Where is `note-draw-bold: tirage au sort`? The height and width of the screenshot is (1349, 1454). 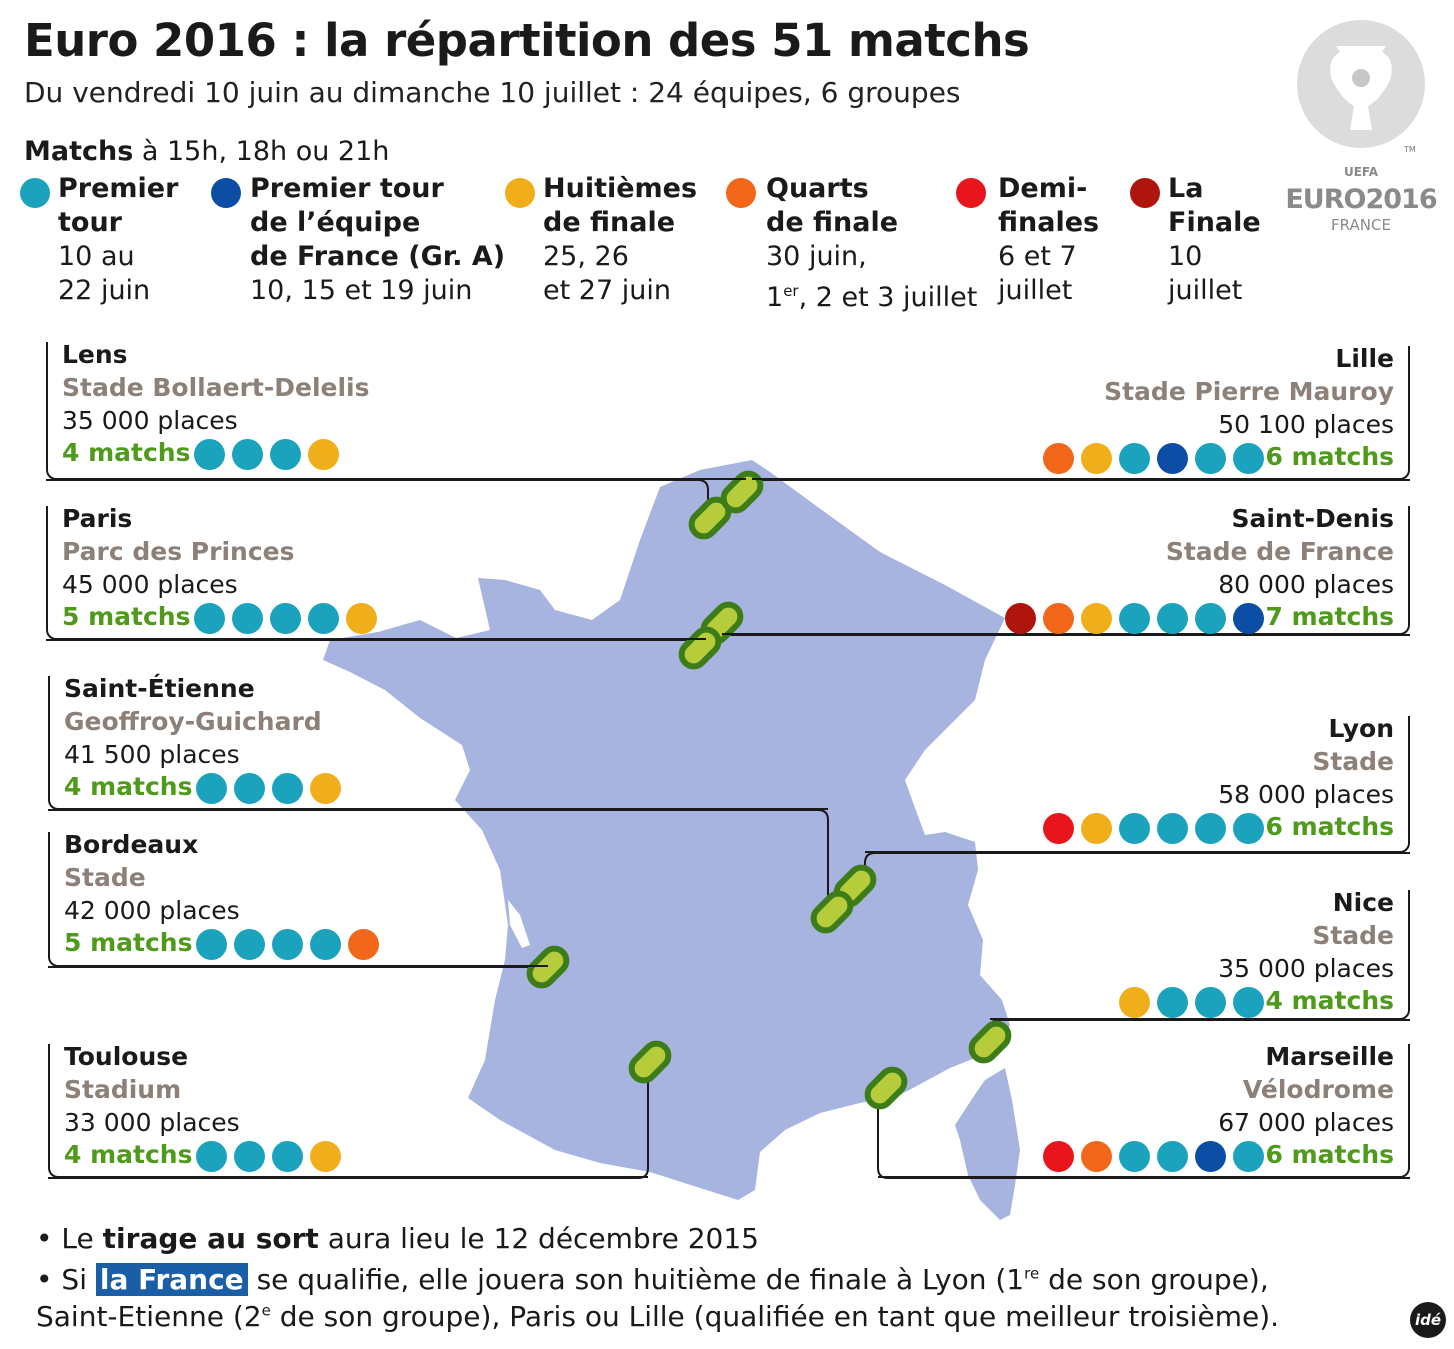
note-draw-bold: tirage au sort is located at coordinates (210, 1238).